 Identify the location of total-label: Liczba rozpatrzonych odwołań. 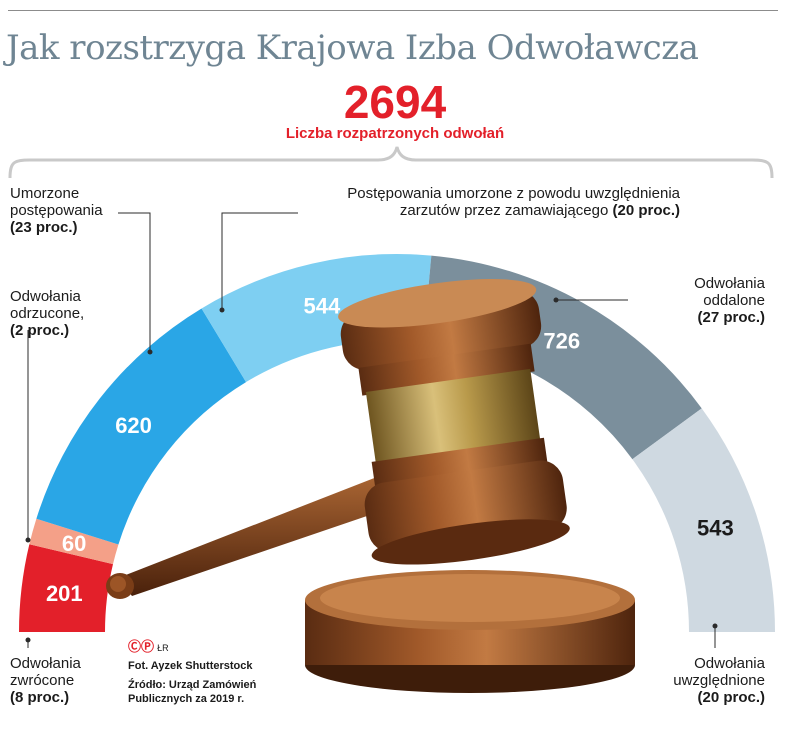
(395, 133).